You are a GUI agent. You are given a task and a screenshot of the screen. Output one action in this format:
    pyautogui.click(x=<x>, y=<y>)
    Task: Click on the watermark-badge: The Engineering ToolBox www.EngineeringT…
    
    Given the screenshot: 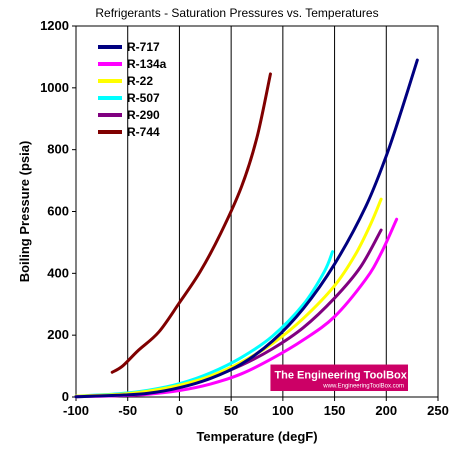 What is the action you would take?
    pyautogui.click(x=339, y=377)
    